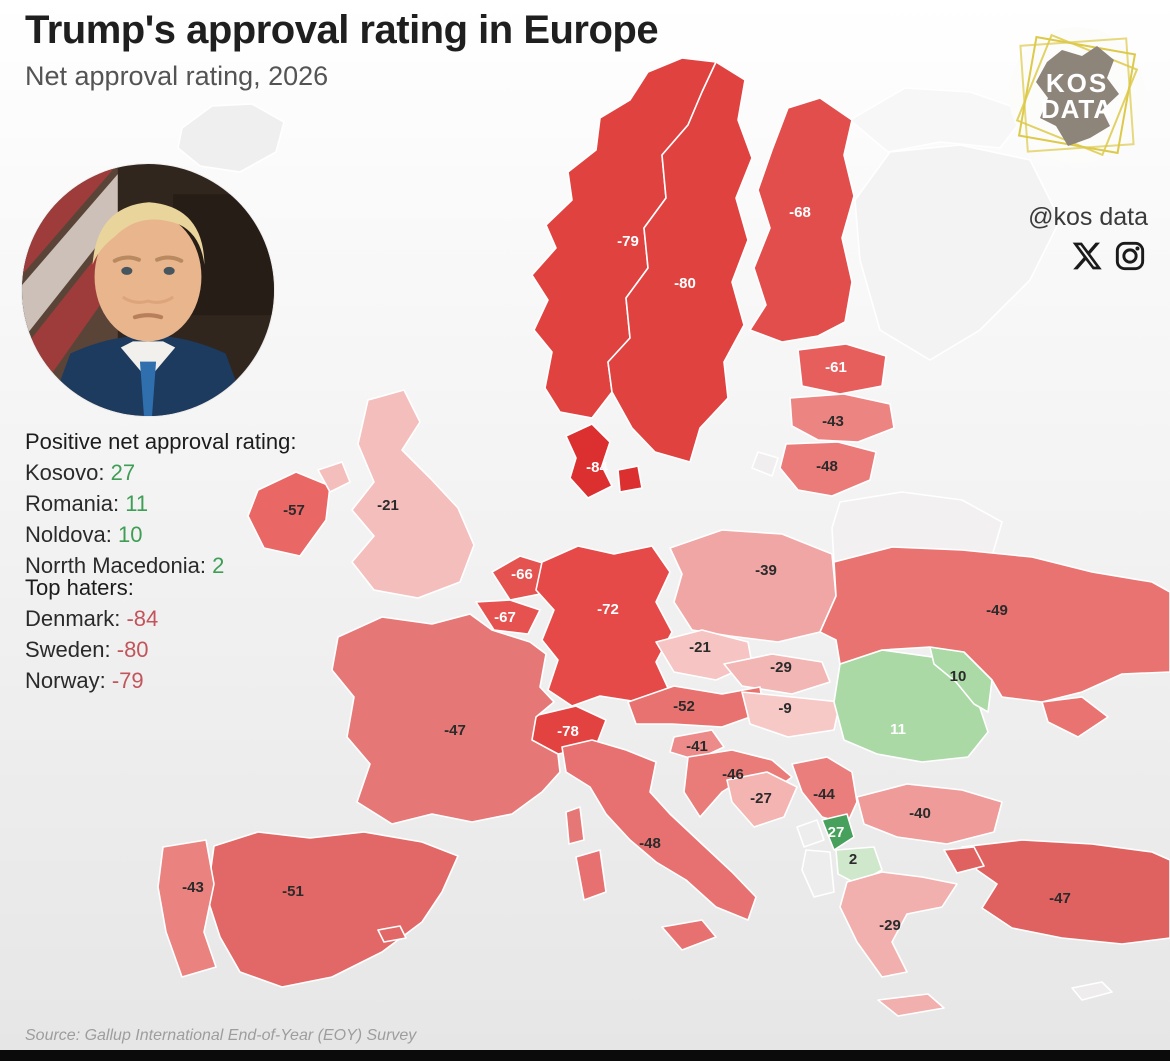 This screenshot has height=1061, width=1170. I want to click on country-shape-france, so click(458, 729).